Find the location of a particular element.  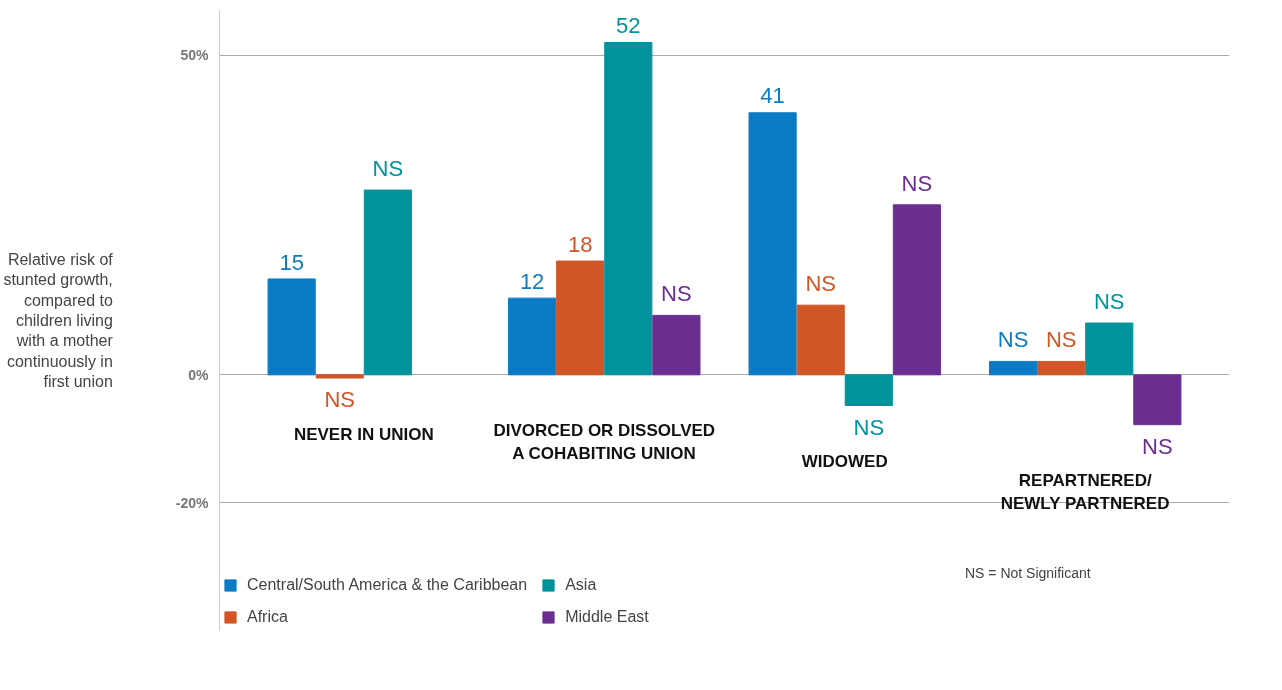

y-tick-label: 50% is located at coordinates (195, 55).